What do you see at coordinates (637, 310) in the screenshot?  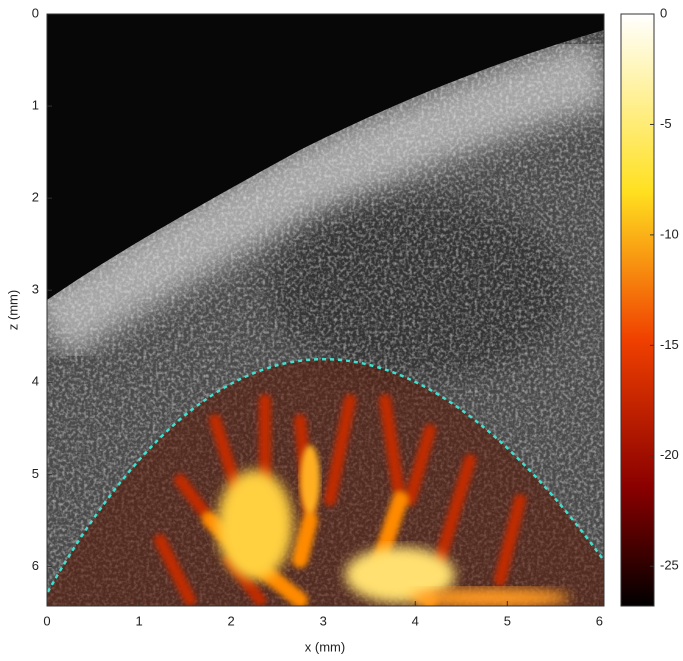 I see `colorbar` at bounding box center [637, 310].